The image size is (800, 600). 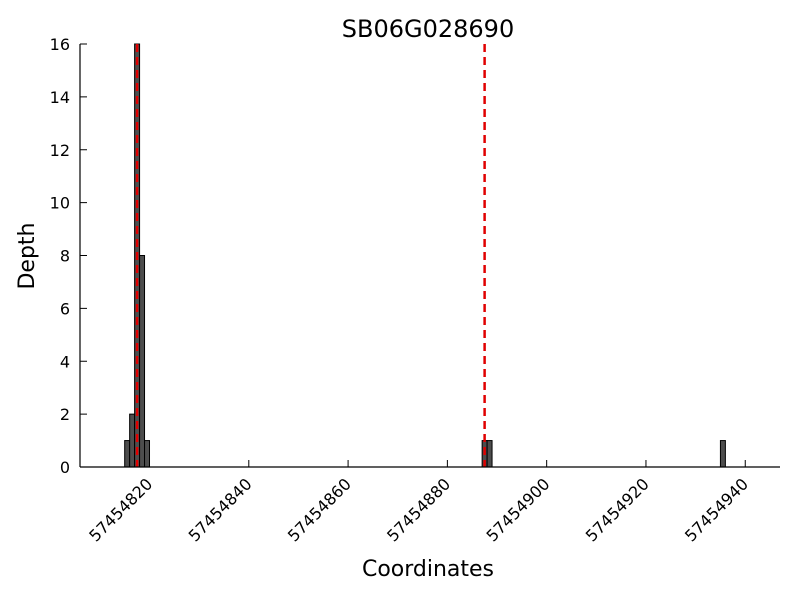 I want to click on y-tick-label: 2, so click(x=65, y=414).